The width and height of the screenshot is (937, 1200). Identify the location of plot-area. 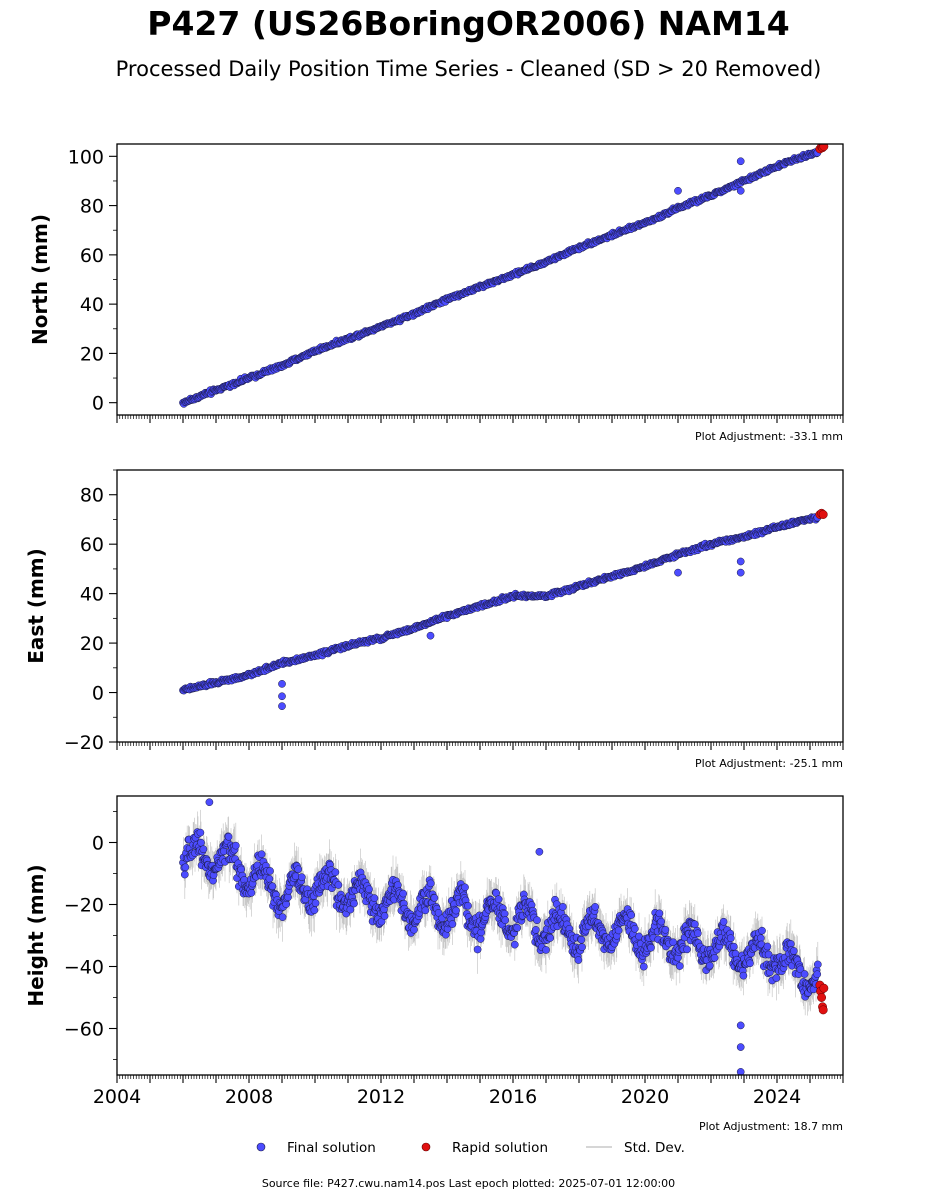
(503, 609).